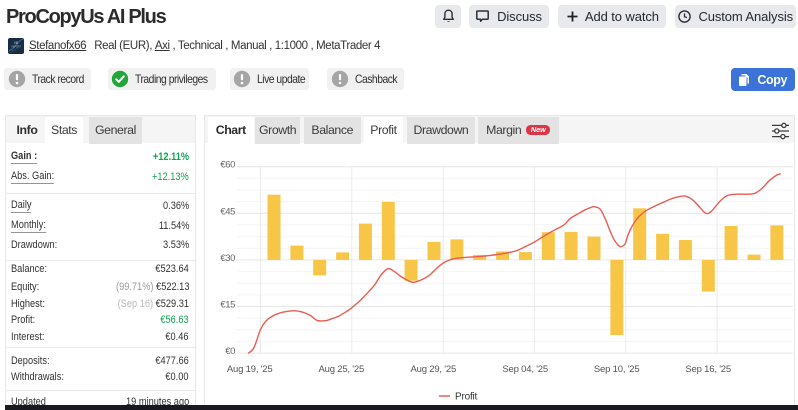  I want to click on svg-text: Sep 10, '25, so click(617, 369).